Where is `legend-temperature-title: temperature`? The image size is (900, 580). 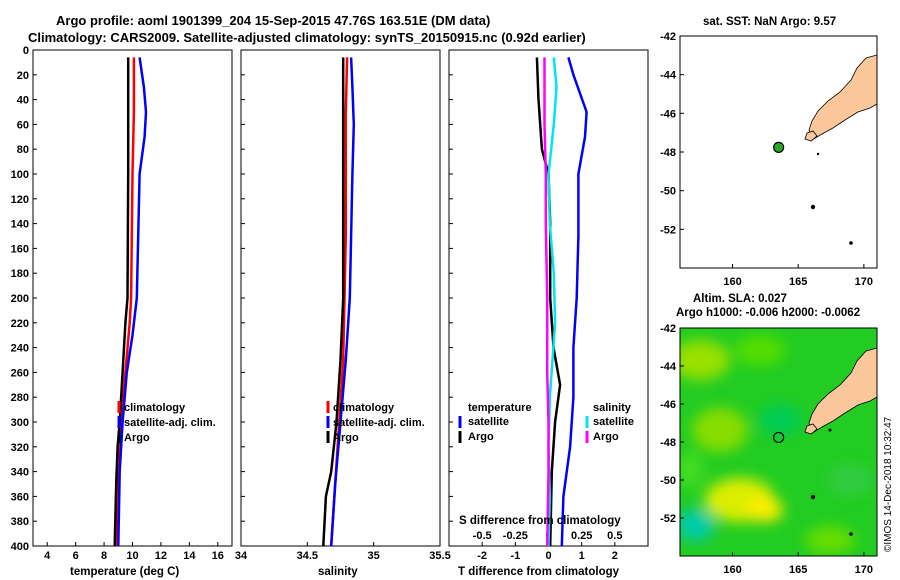 legend-temperature-title: temperature is located at coordinates (500, 408).